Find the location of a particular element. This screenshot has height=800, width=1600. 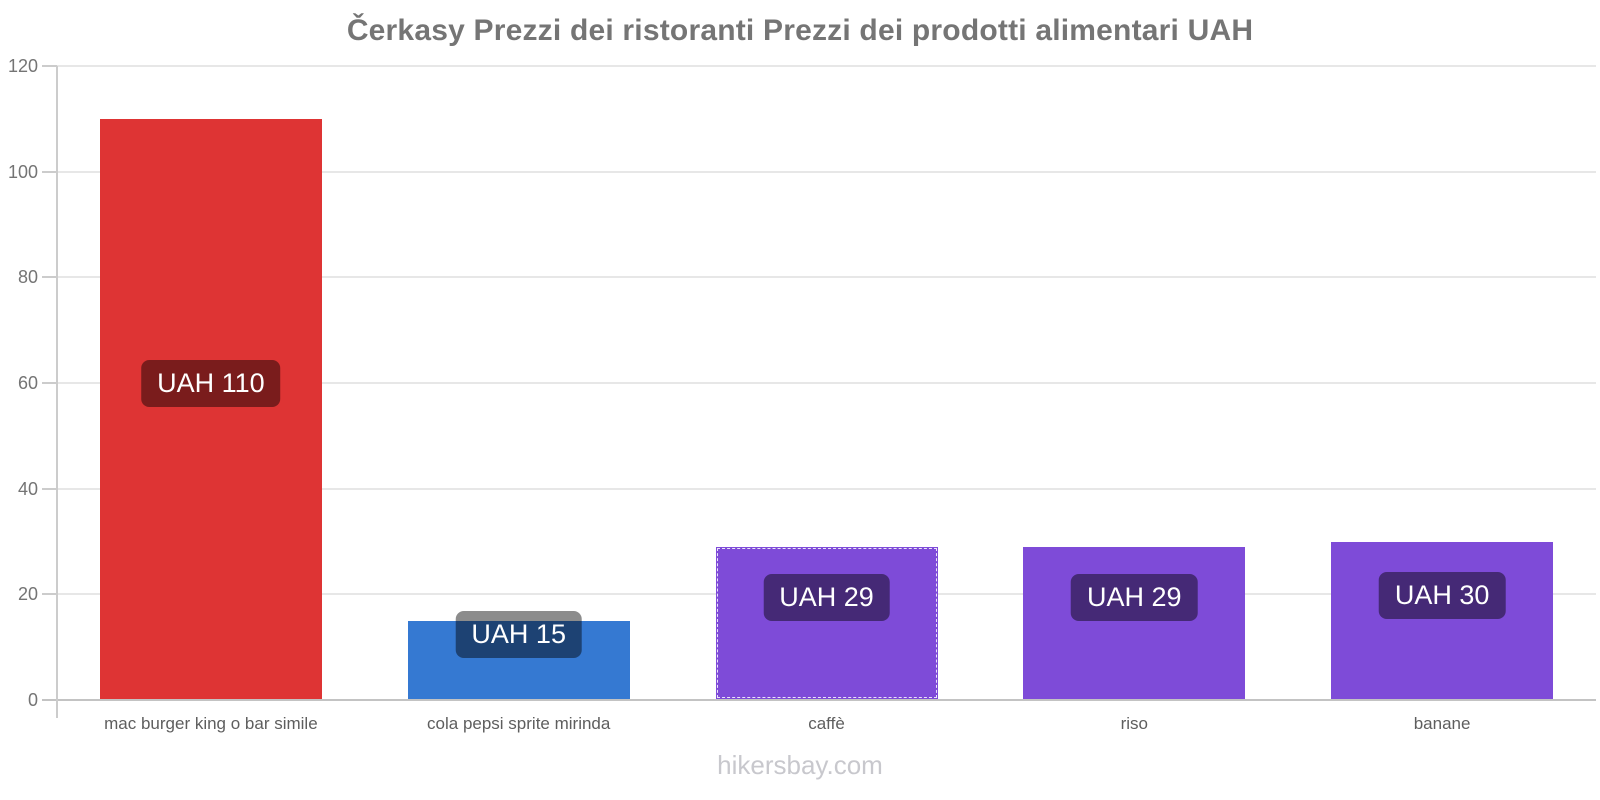

bar-value-label: UAH 110 is located at coordinates (211, 384).